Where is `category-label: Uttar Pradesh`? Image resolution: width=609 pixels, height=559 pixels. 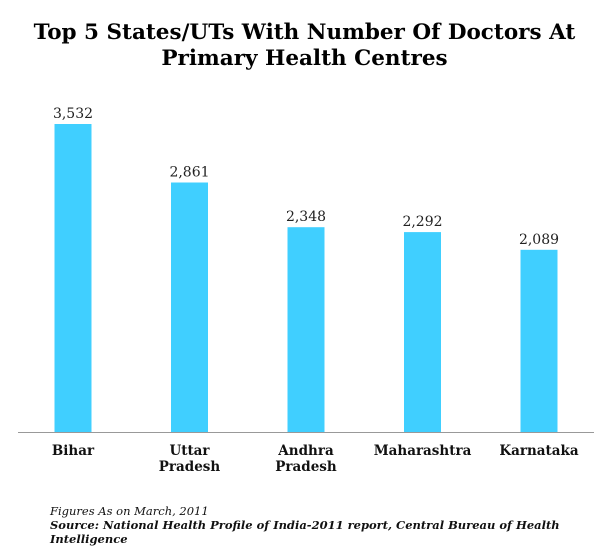 category-label: Uttar Pradesh is located at coordinates (190, 459).